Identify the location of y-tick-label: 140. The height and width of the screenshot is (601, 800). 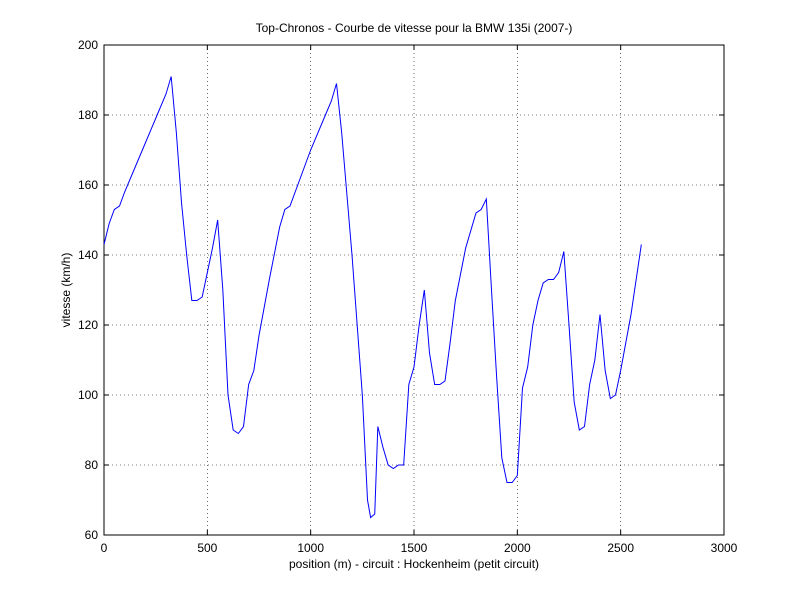
(88, 255).